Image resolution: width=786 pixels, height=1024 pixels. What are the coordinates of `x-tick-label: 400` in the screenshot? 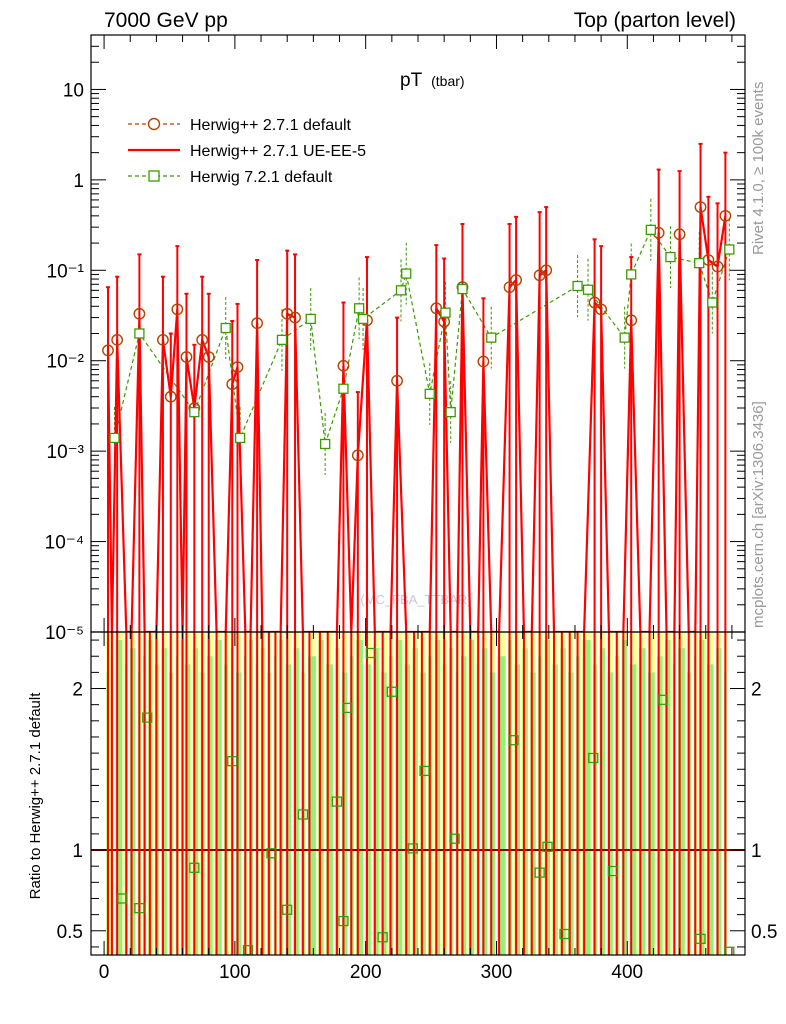 It's located at (627, 972).